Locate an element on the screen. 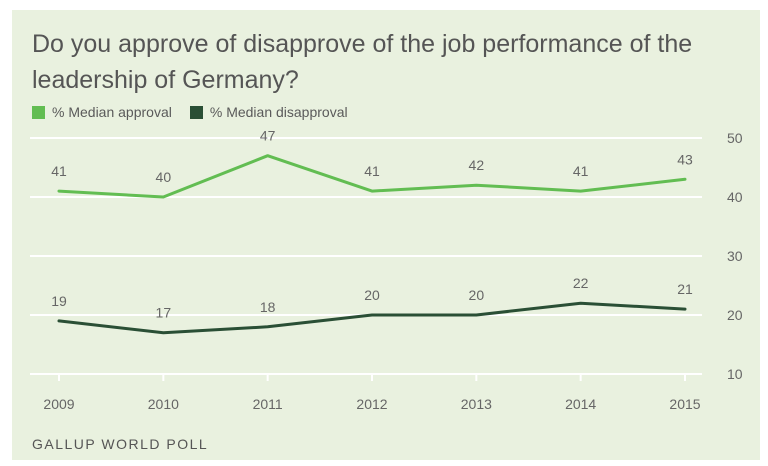 The image size is (768, 466). y-tick-label-10: 10 is located at coordinates (735, 374).